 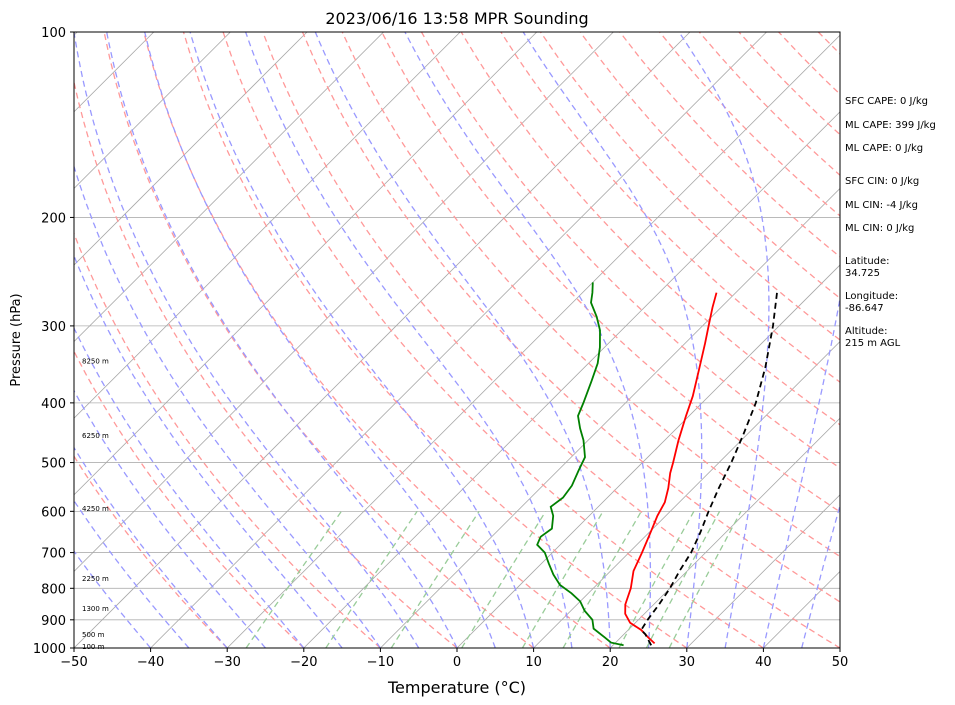 I want to click on x-tick-label: −40, so click(x=150, y=662).